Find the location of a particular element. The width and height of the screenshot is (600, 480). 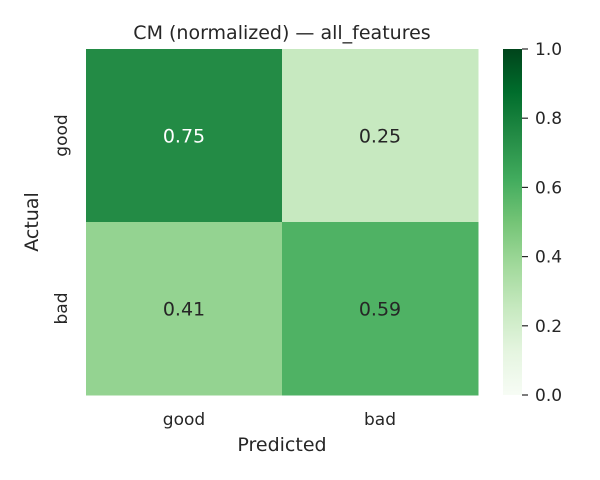

y-tick-label: good is located at coordinates (62, 135).